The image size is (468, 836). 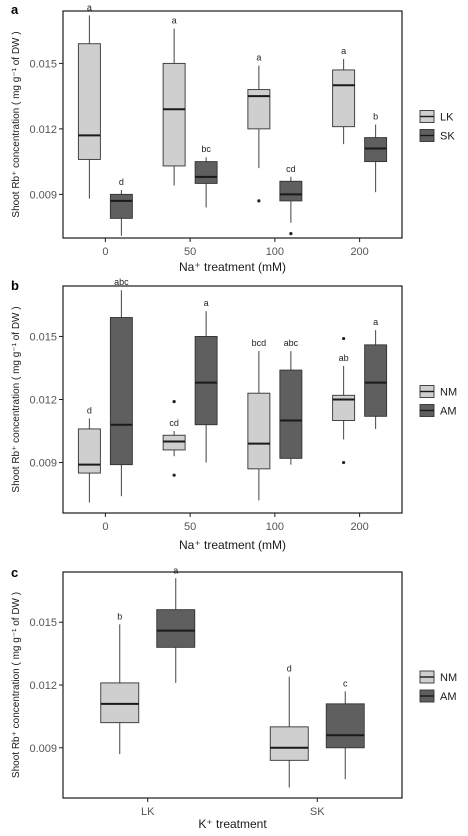 I want to click on box-lk-2: a, so click(x=259, y=128).